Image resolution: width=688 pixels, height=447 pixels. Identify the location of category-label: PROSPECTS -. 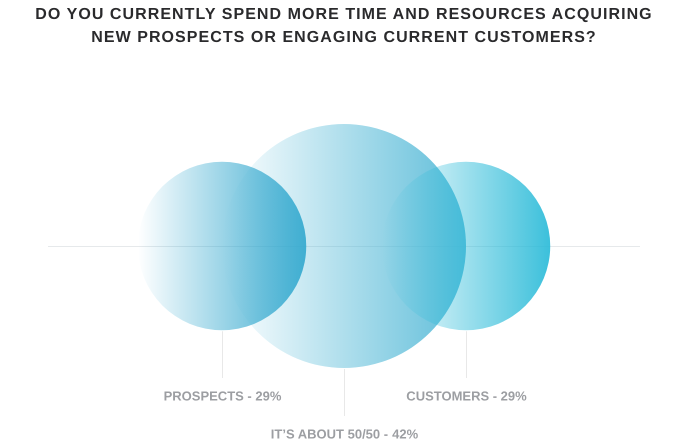
(208, 396).